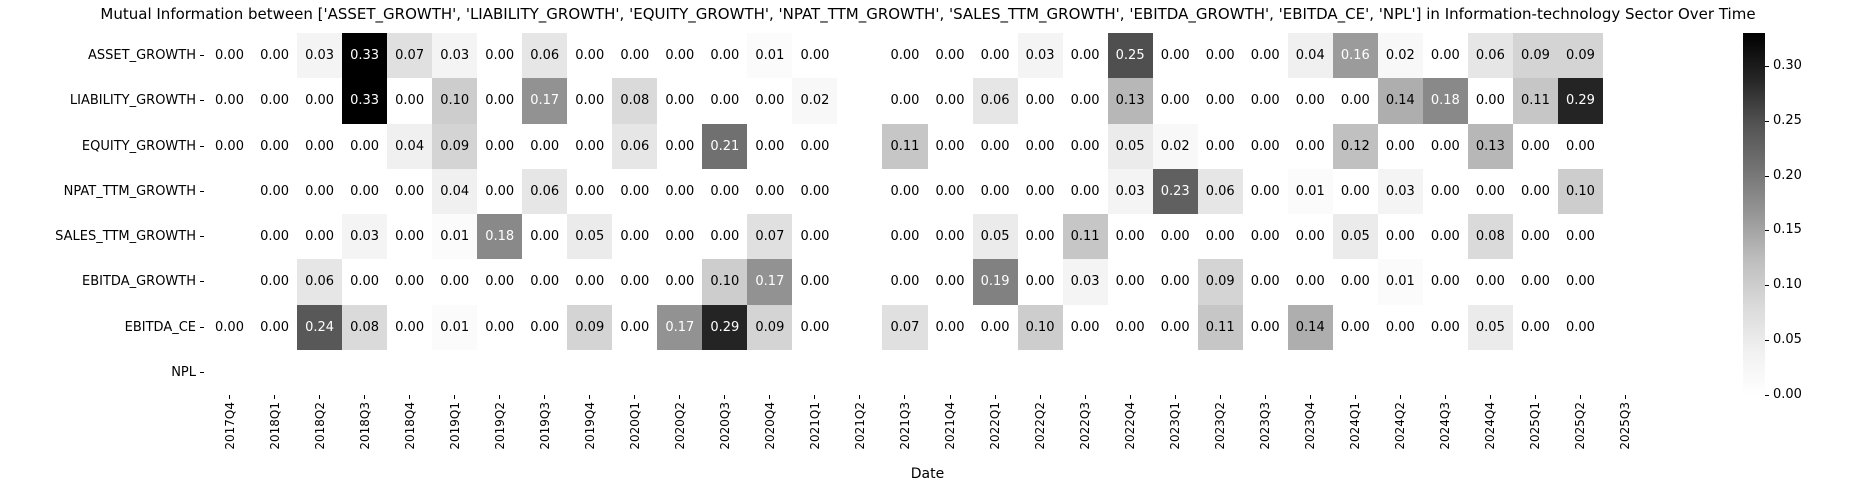  I want to click on heatmap-cell: 0.09, so click(770, 327).